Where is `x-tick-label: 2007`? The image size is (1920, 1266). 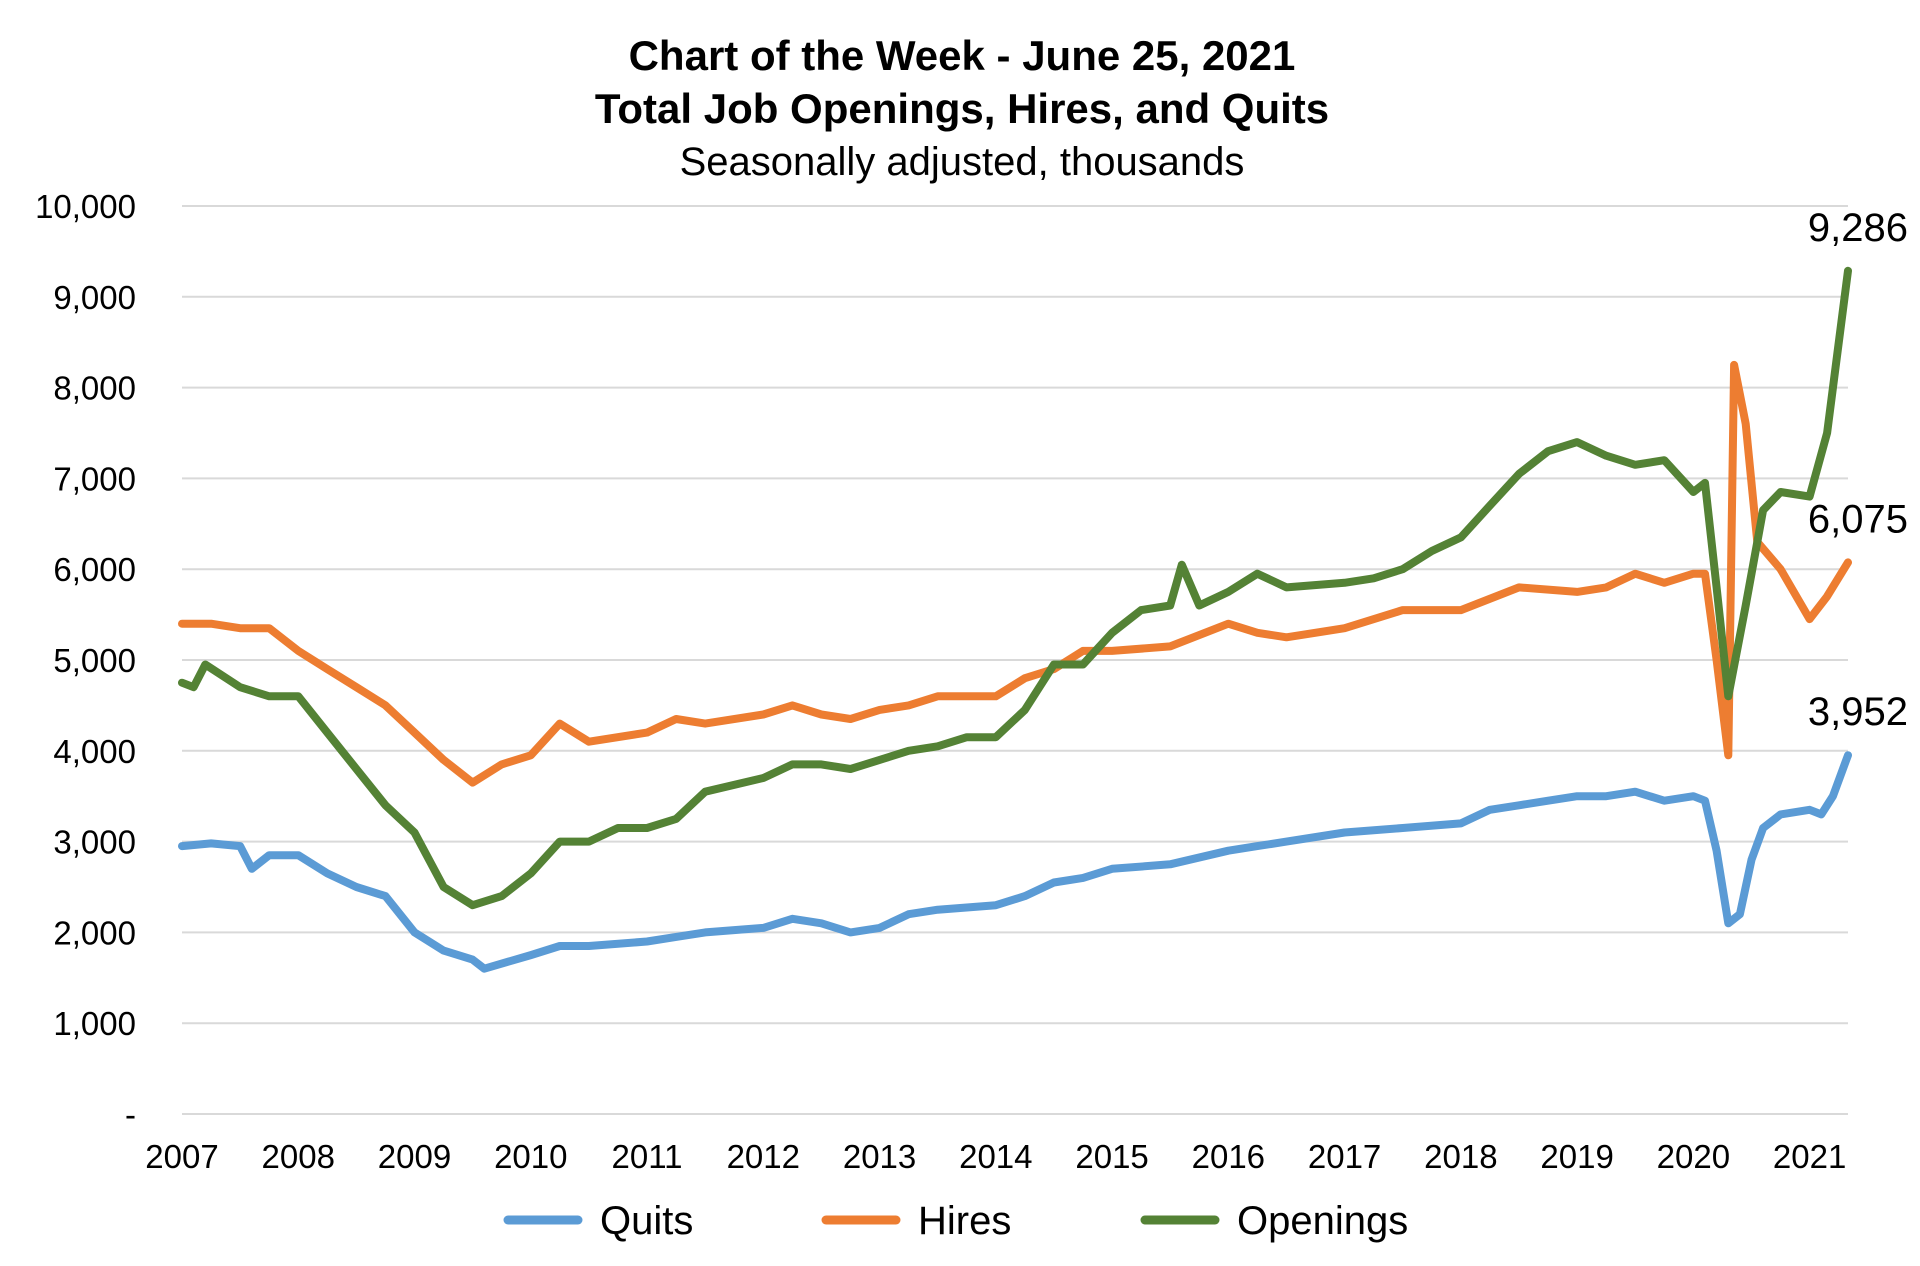
x-tick-label: 2007 is located at coordinates (181, 1156).